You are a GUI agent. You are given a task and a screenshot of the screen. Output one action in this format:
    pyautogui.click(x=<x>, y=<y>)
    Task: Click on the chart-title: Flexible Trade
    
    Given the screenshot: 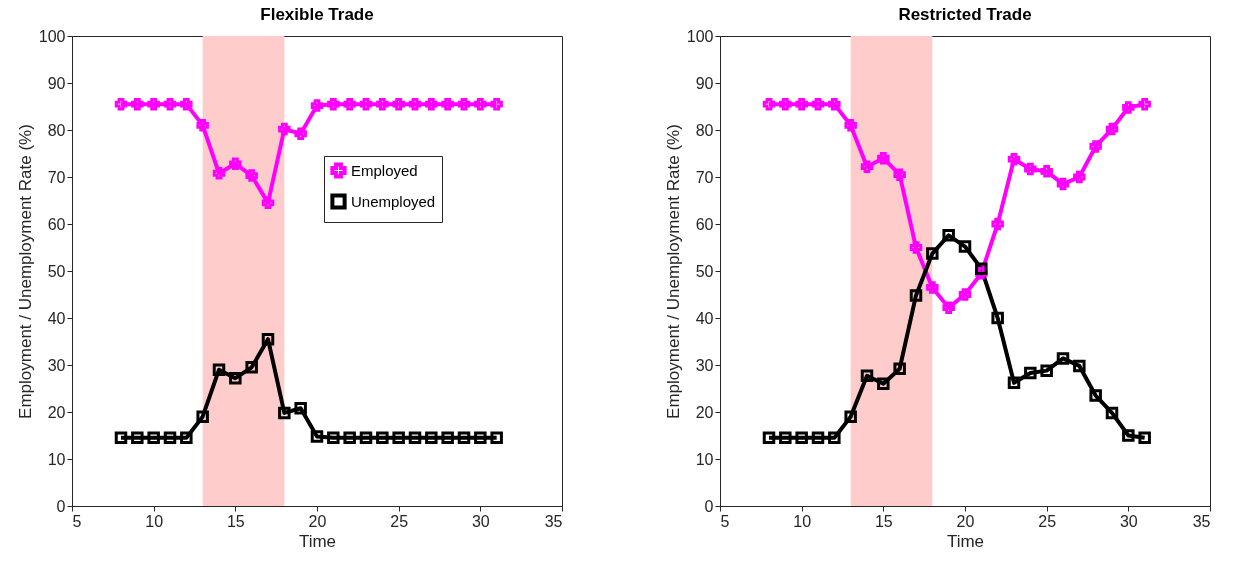 What is the action you would take?
    pyautogui.click(x=317, y=14)
    